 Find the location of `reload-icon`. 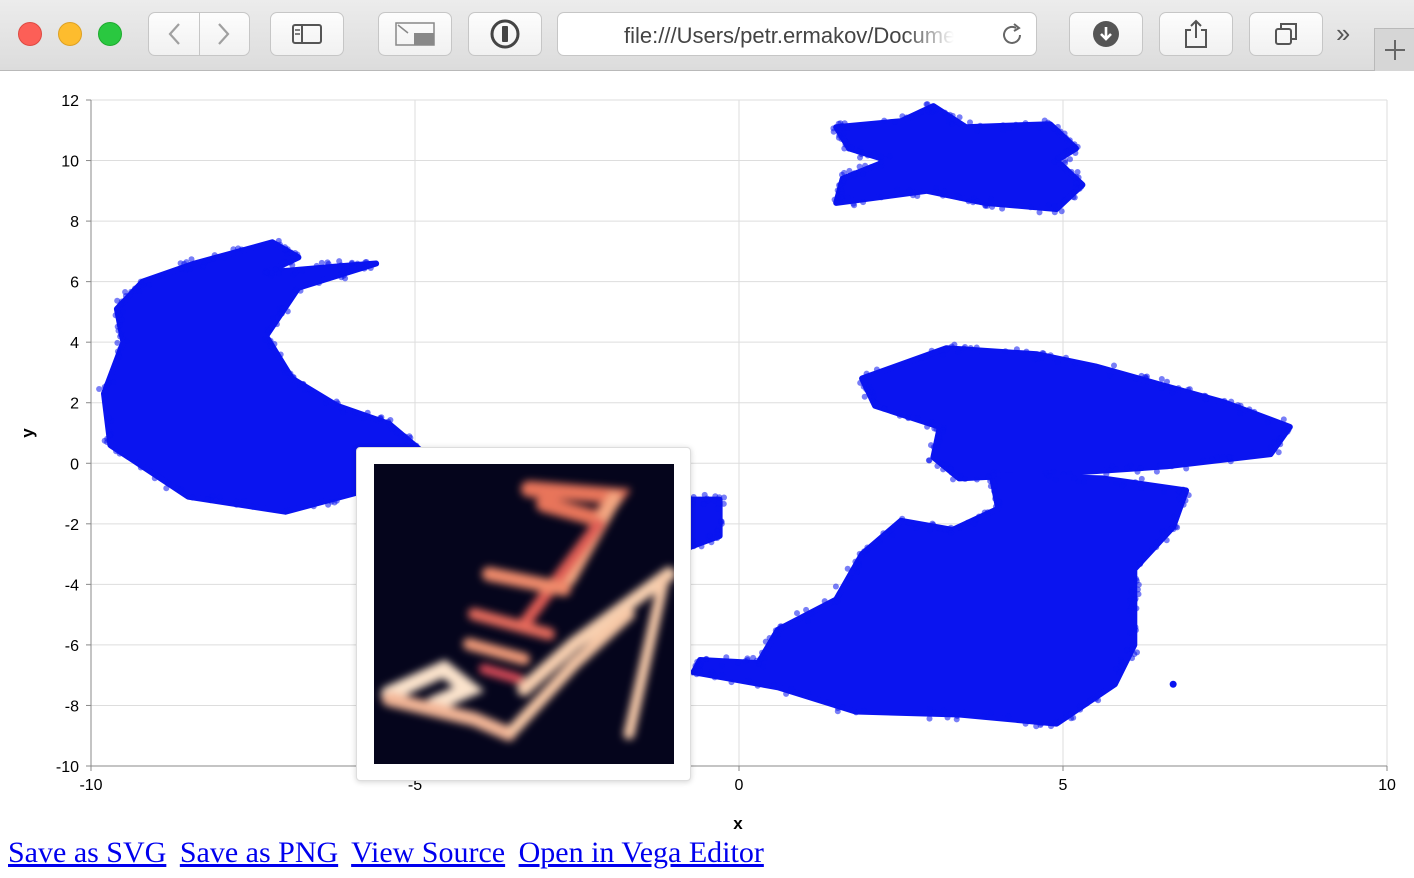

reload-icon is located at coordinates (1012, 35).